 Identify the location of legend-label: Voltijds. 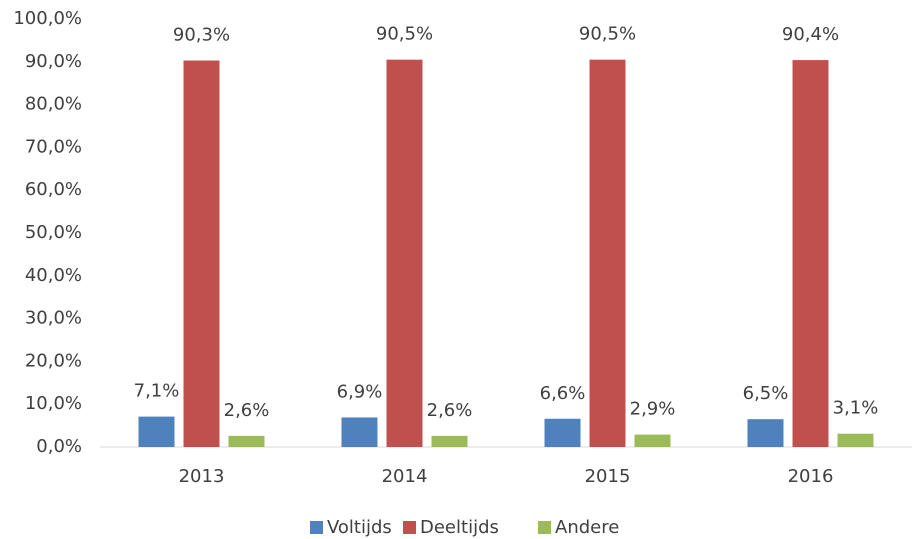
(359, 527).